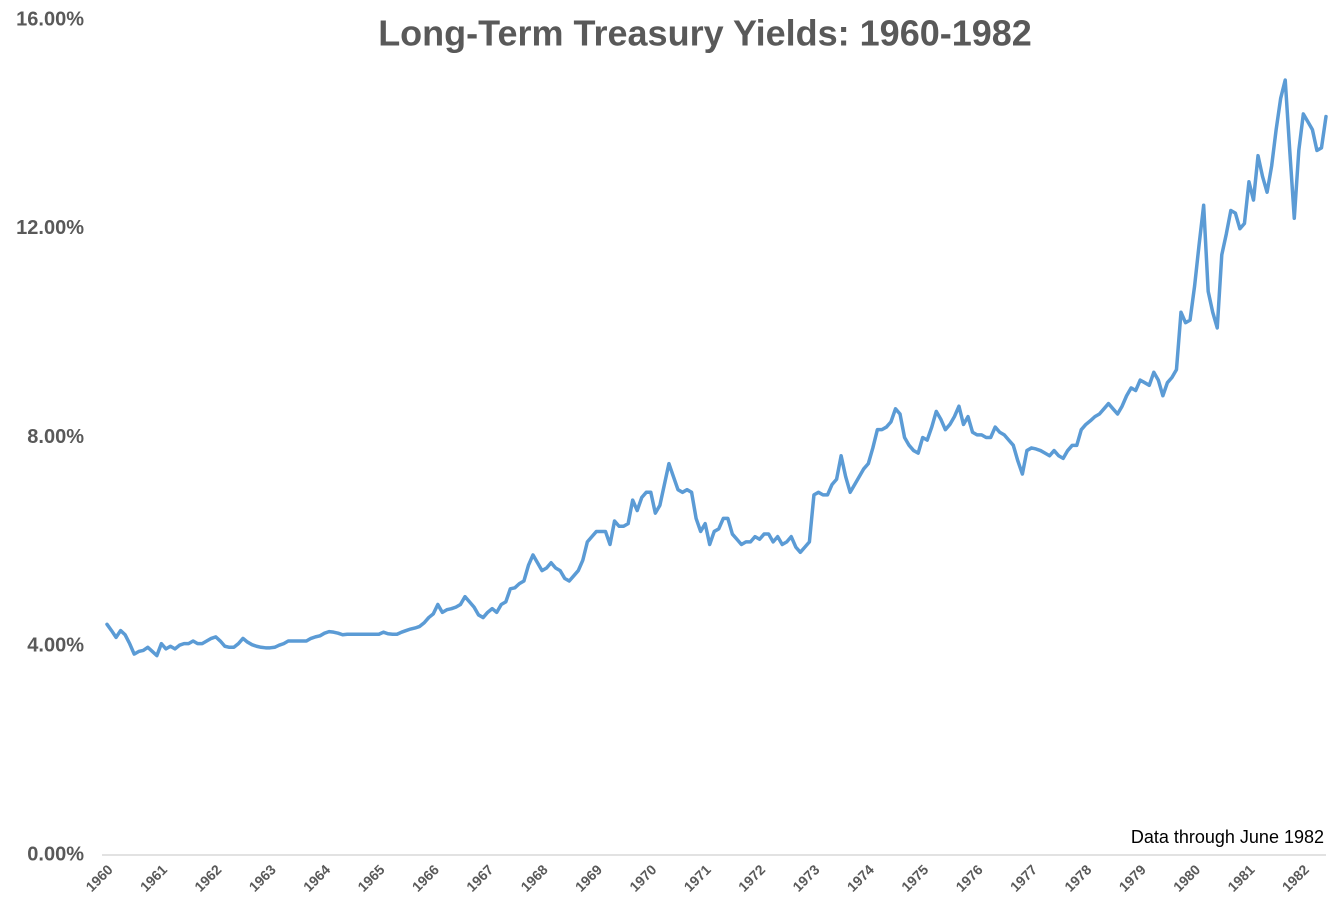 Image resolution: width=1336 pixels, height=916 pixels. What do you see at coordinates (425, 877) in the screenshot?
I see `x-tick-label: 1966` at bounding box center [425, 877].